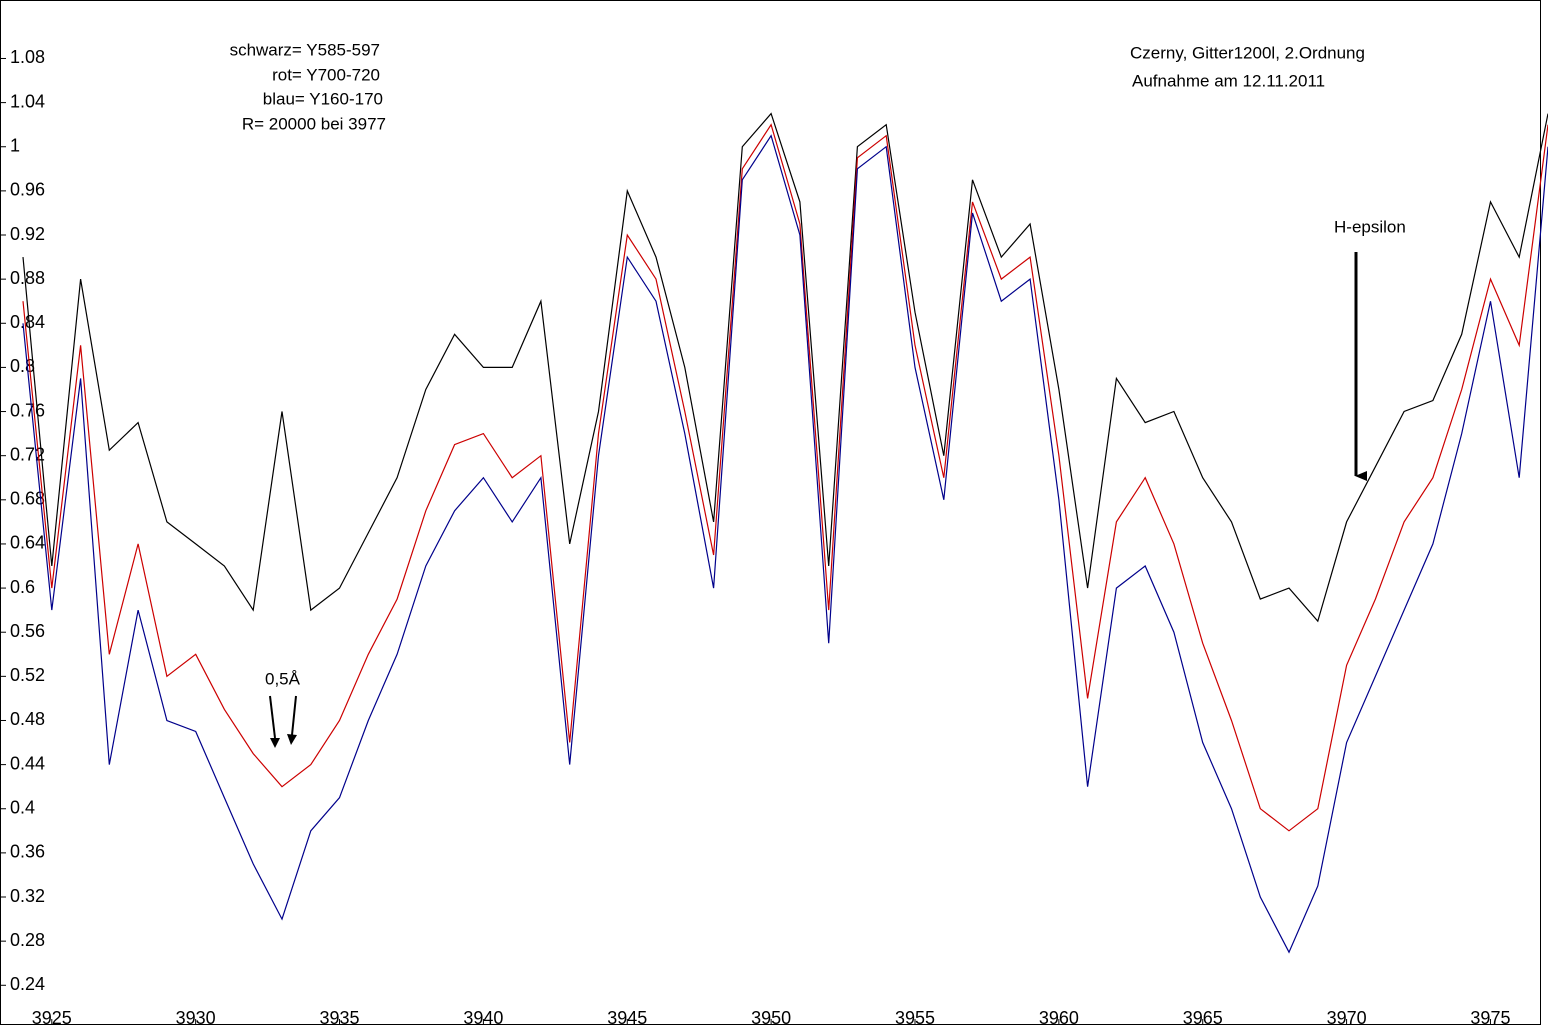  Describe the element at coordinates (1347, 1016) in the screenshot. I see `x-tick-label: 3970` at that location.